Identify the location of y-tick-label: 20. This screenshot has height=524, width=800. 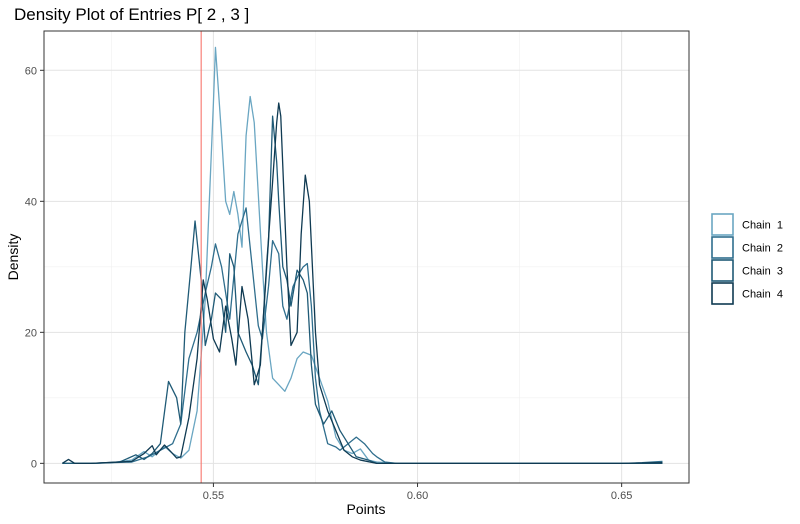
(31, 333).